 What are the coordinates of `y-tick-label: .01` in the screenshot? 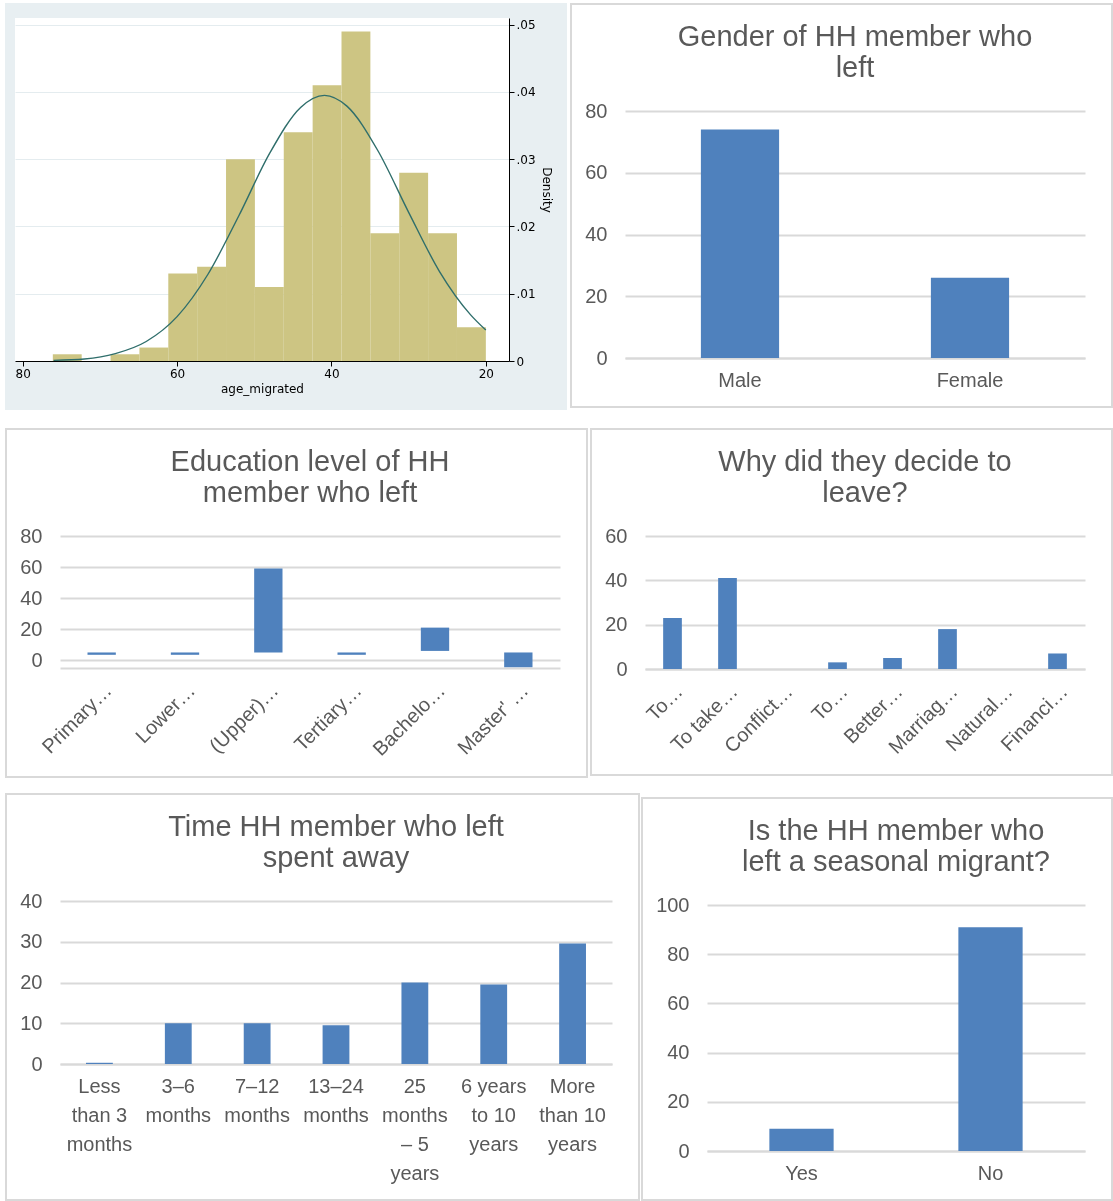 It's located at (526, 294).